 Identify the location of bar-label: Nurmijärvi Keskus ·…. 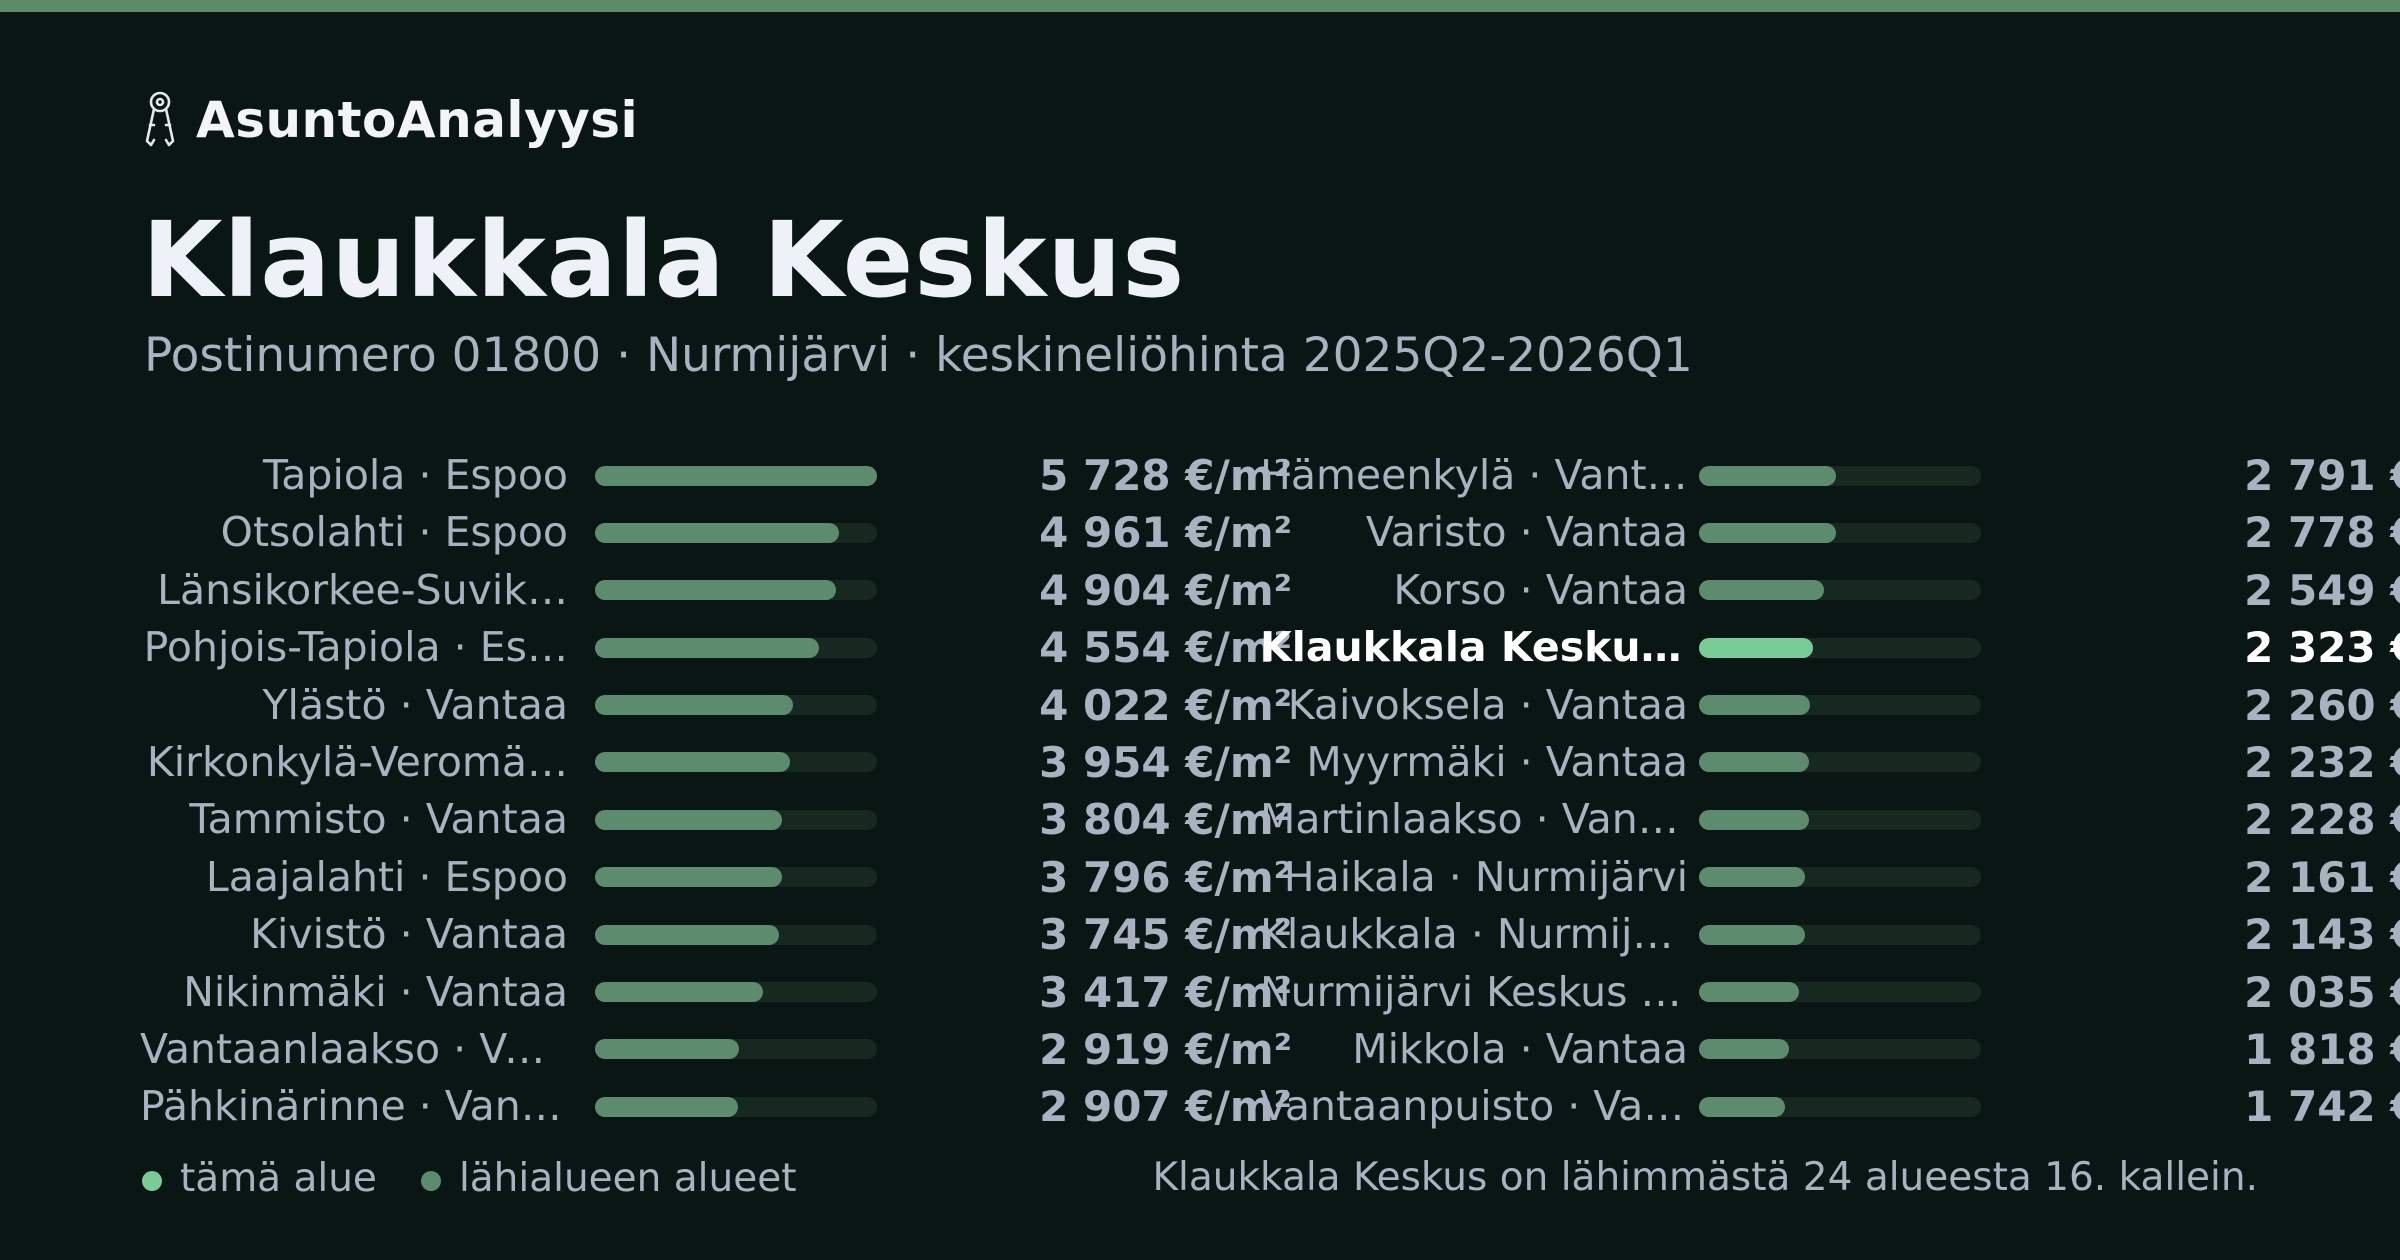
(1474, 991).